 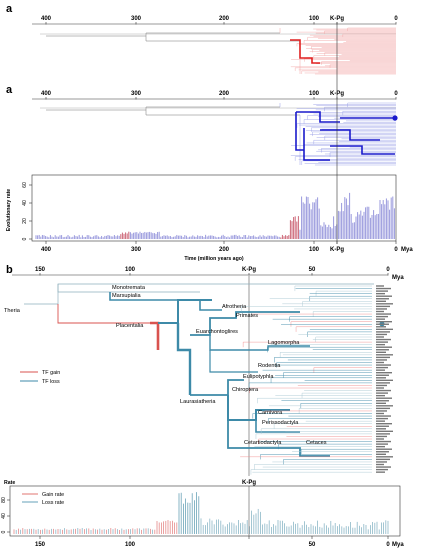 I want to click on panel-a-top-tick-label: 400, so click(x=46, y=19).